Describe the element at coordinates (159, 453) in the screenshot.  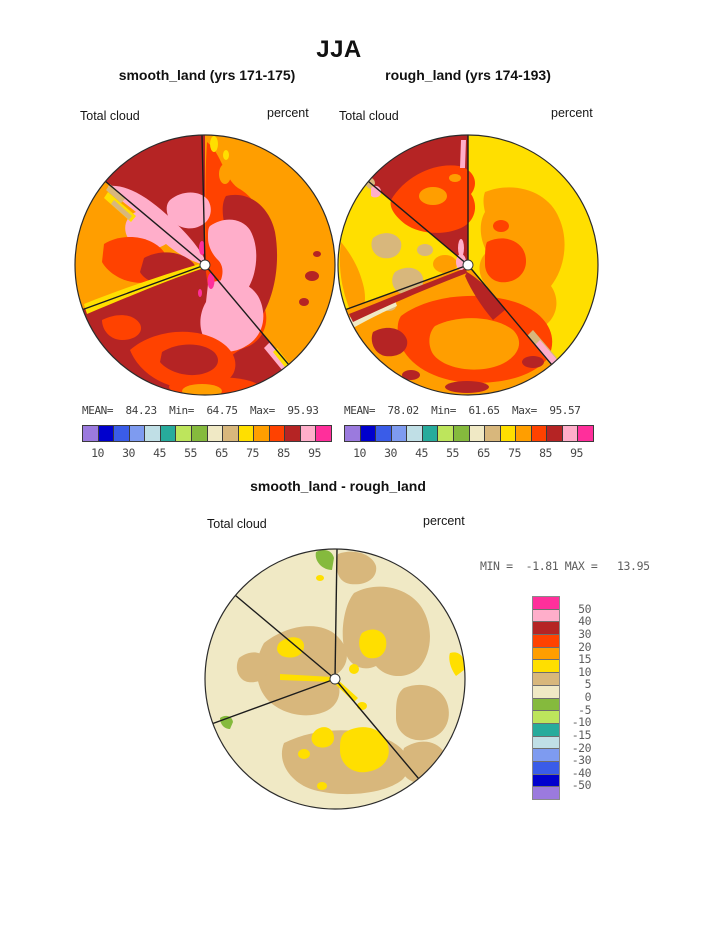
I see `colorbar-tick-label: 45` at that location.